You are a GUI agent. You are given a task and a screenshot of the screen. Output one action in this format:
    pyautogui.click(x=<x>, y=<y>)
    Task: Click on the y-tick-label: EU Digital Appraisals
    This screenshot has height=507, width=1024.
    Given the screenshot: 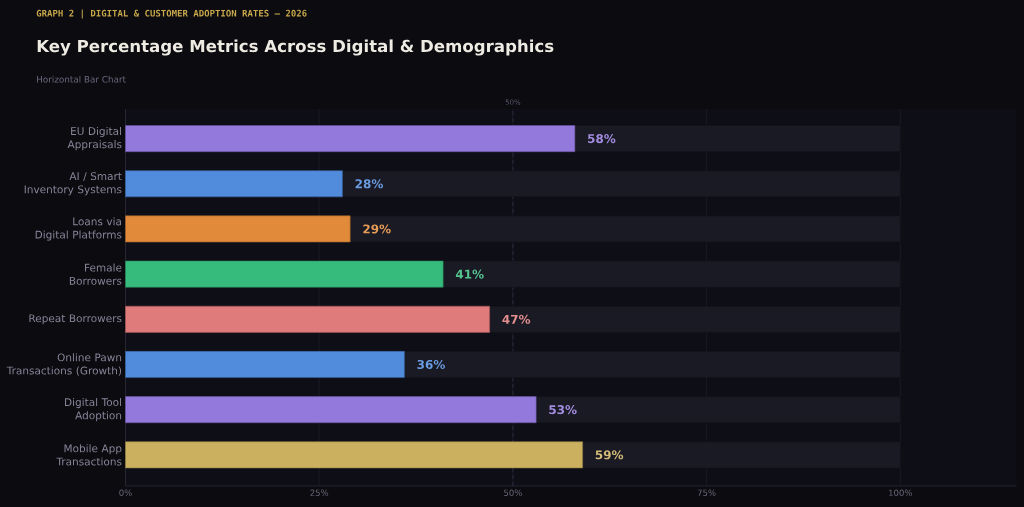 What is the action you would take?
    pyautogui.click(x=94, y=138)
    